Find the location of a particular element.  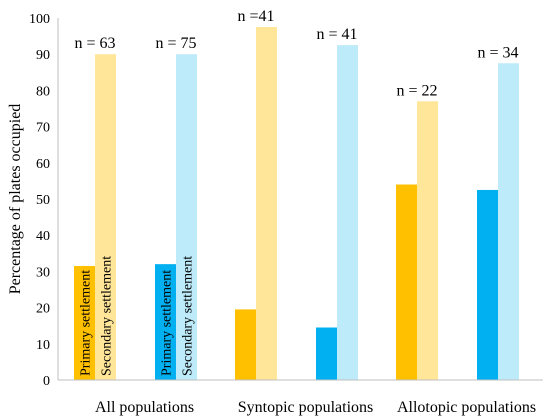

y-axis-label: Percentage of plates occupied is located at coordinates (15, 199).